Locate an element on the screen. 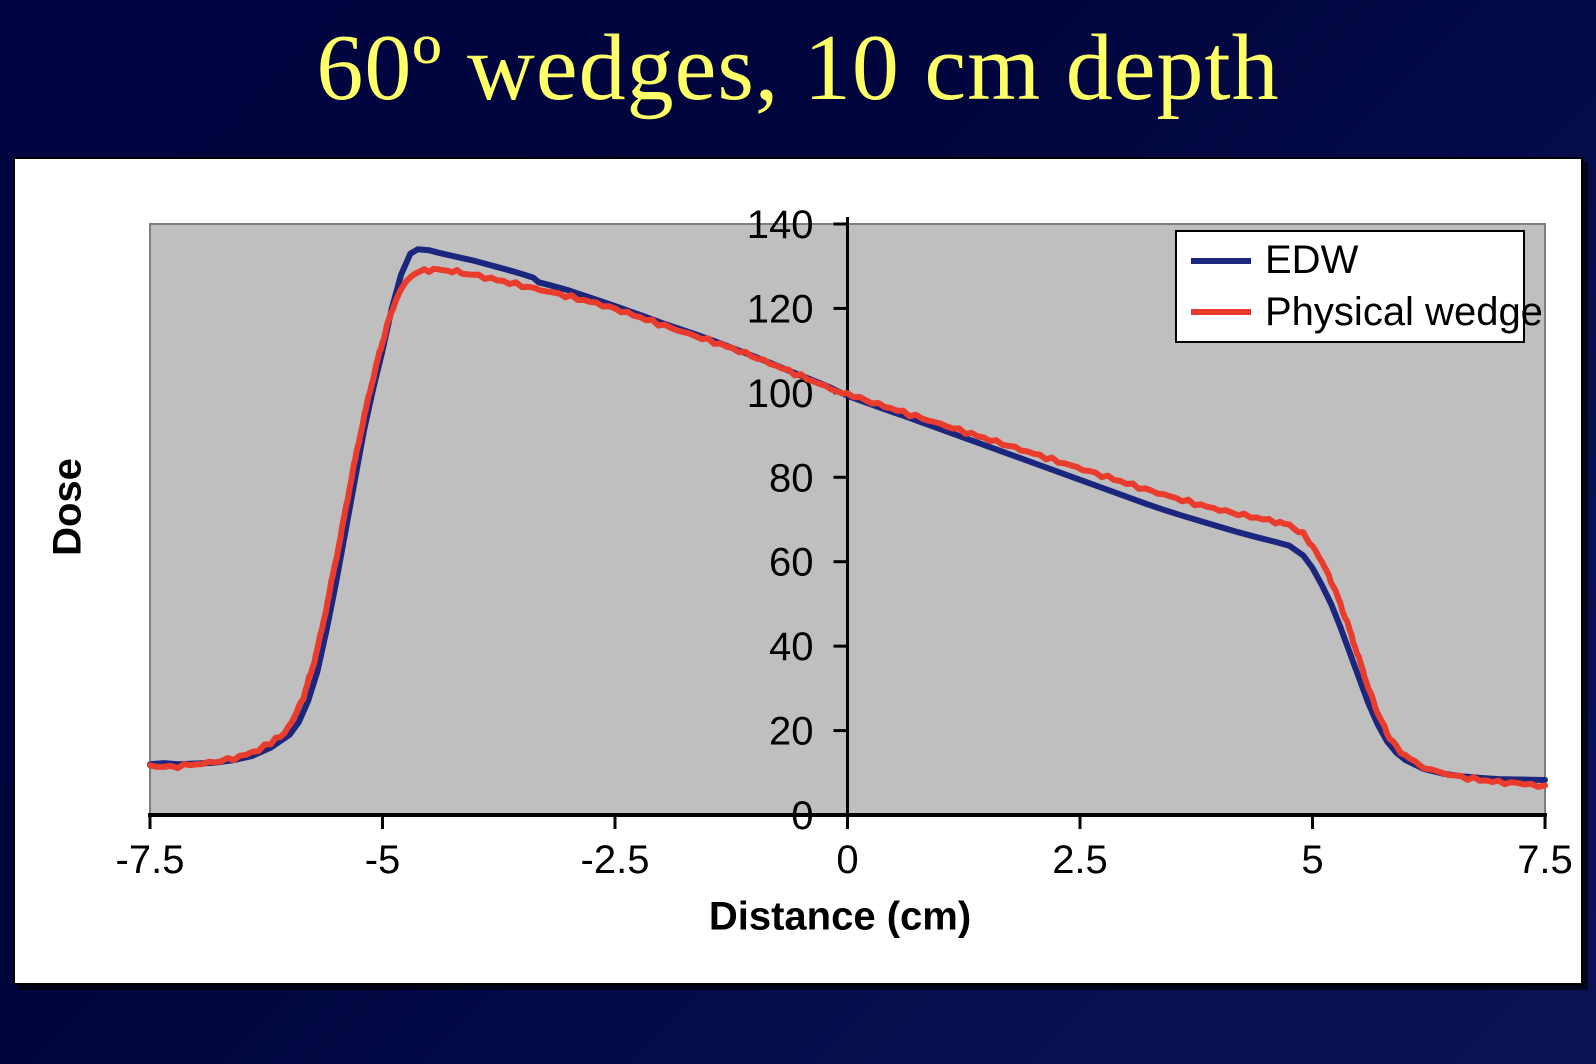 Image resolution: width=1596 pixels, height=1064 pixels. y-tick-label: 140 is located at coordinates (780, 225).